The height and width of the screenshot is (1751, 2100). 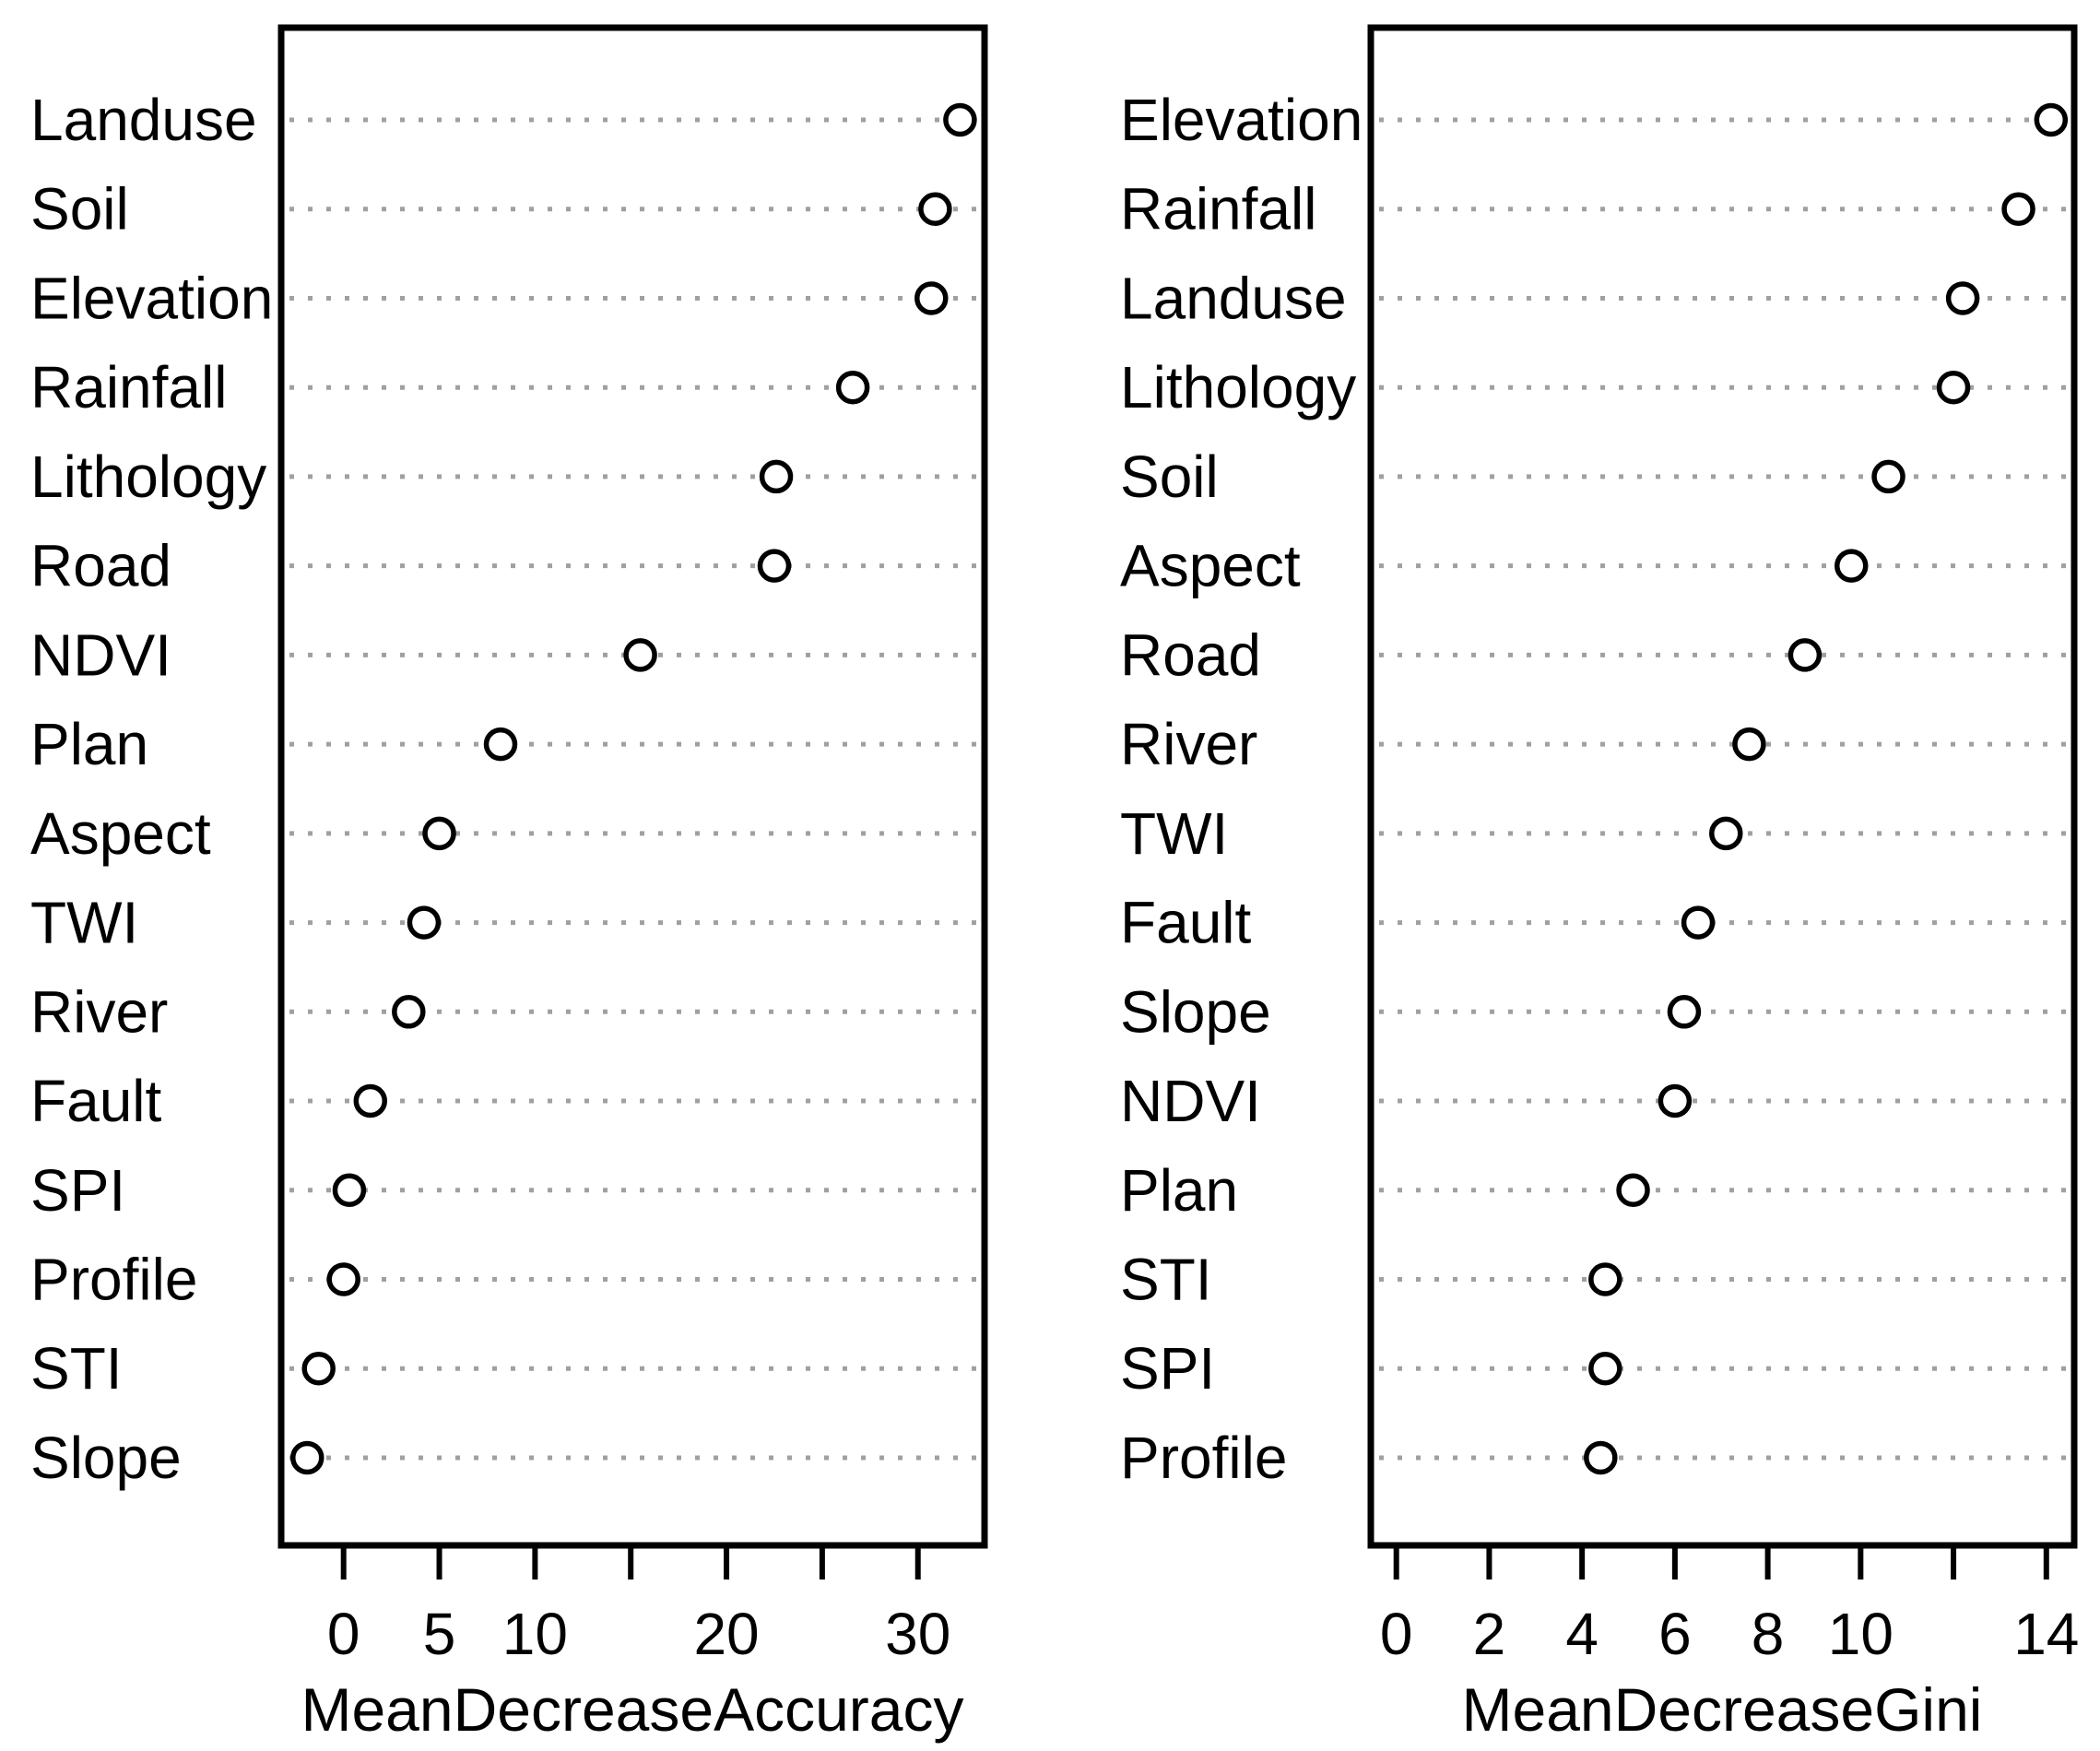 I want to click on x-axis-title-accuracy: MeanDecreaseAccuracy, so click(x=633, y=1709).